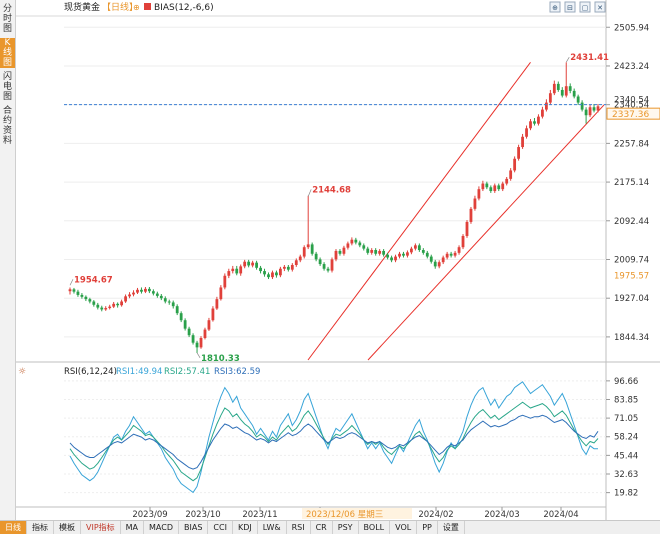 This screenshot has width=660, height=534. Describe the element at coordinates (184, 8) in the screenshot. I see `indicator-label: BIAS(12,-6,6)` at that location.